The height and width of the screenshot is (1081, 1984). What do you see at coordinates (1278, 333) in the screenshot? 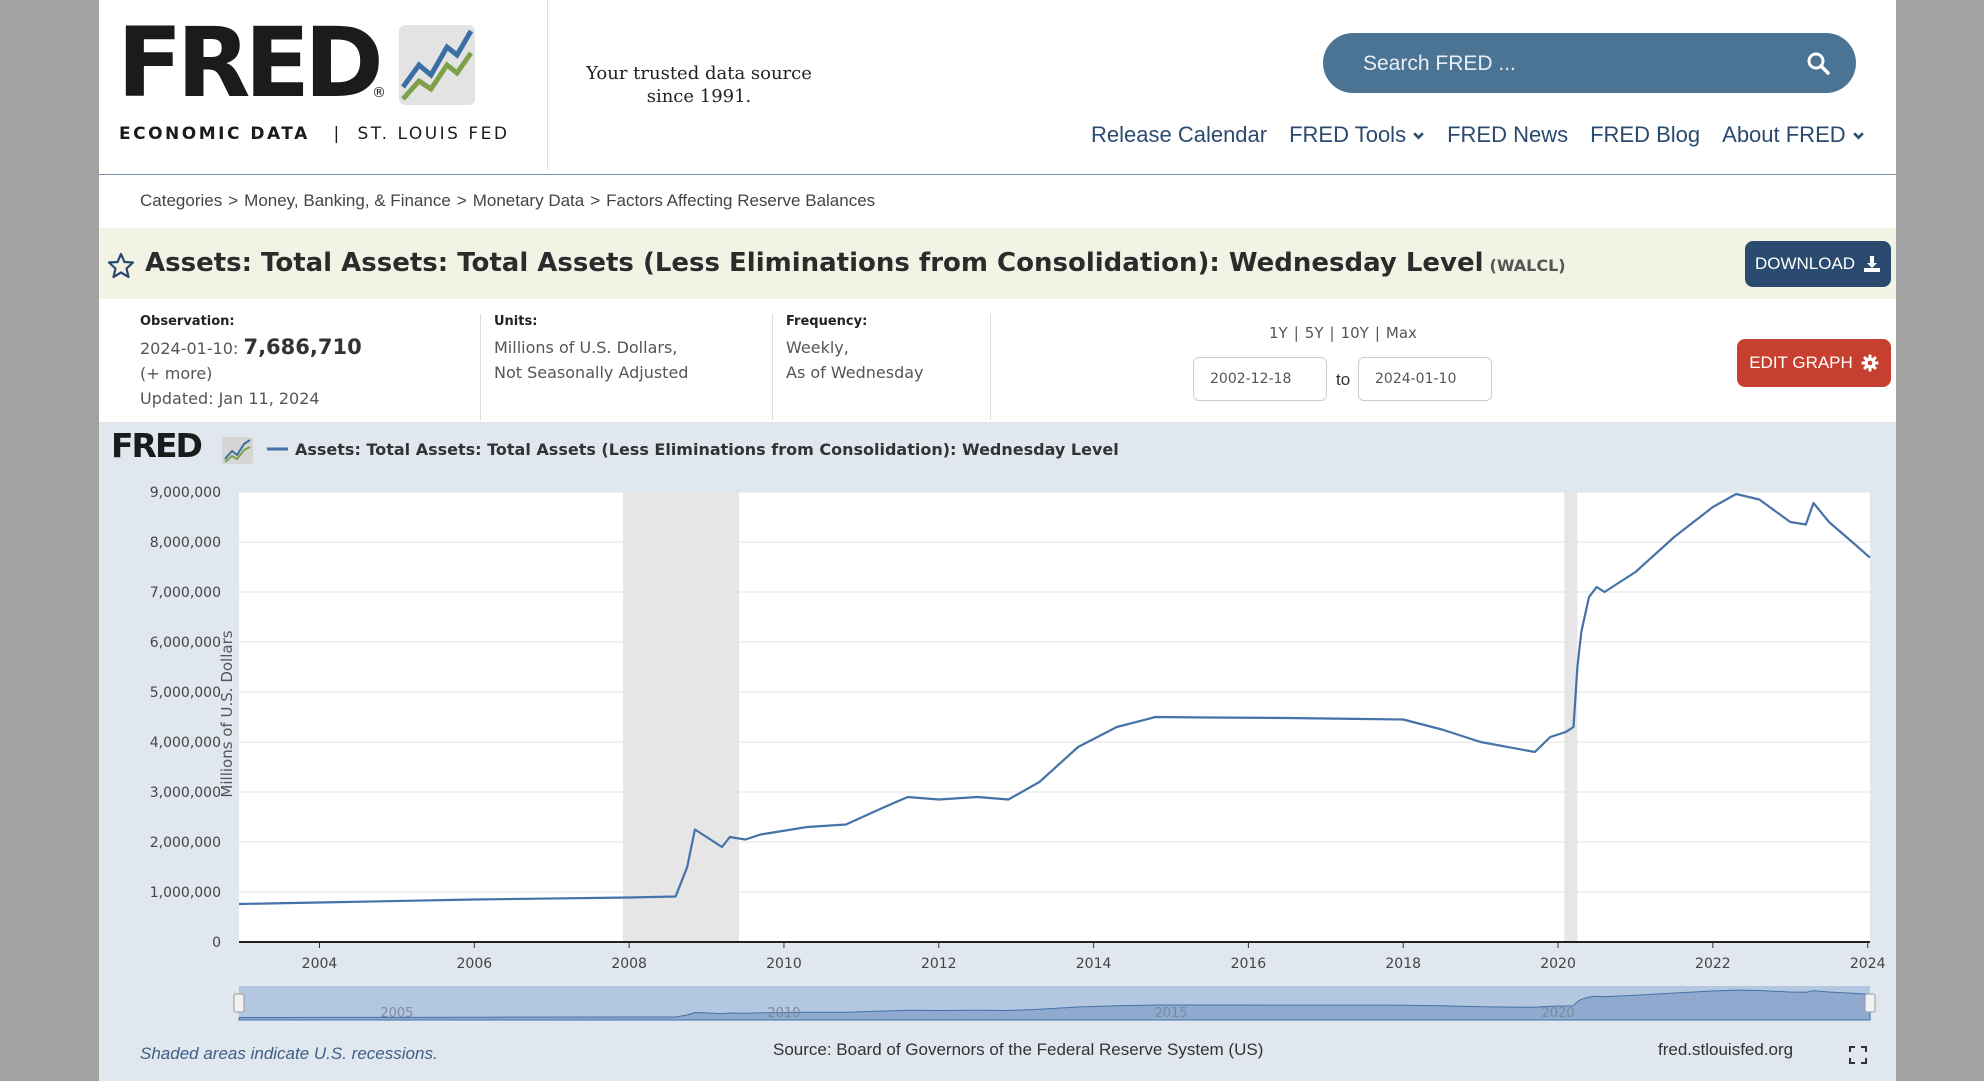
I see `range-link-1y: 1Y` at bounding box center [1278, 333].